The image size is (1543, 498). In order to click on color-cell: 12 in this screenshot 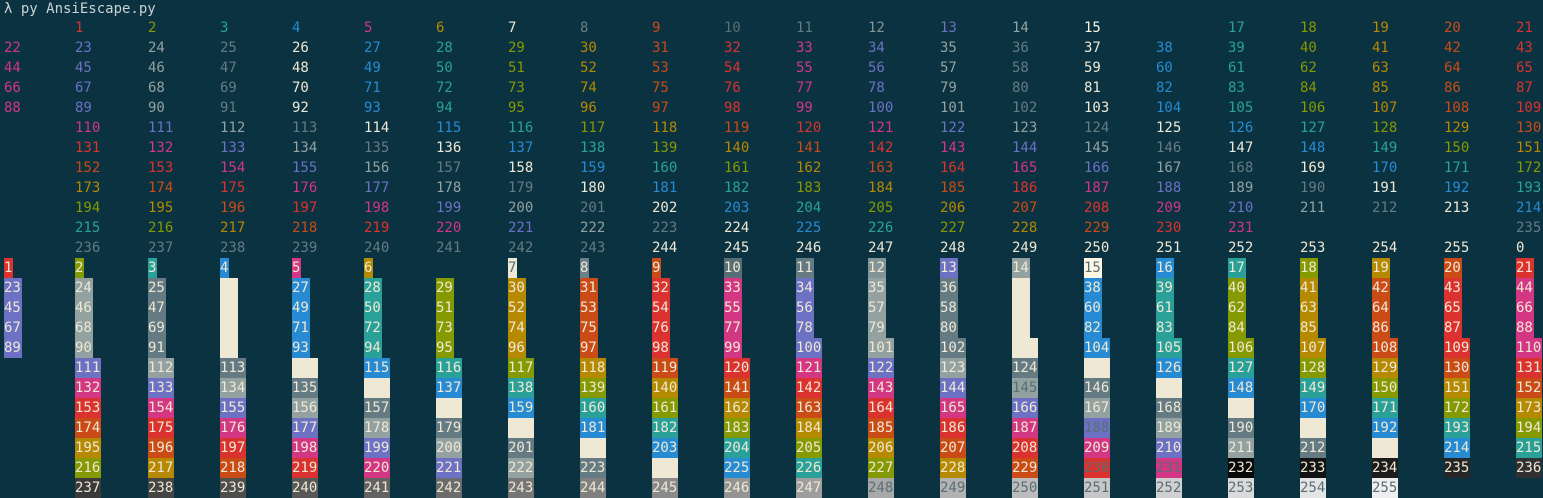, I will do `click(876, 28)`.